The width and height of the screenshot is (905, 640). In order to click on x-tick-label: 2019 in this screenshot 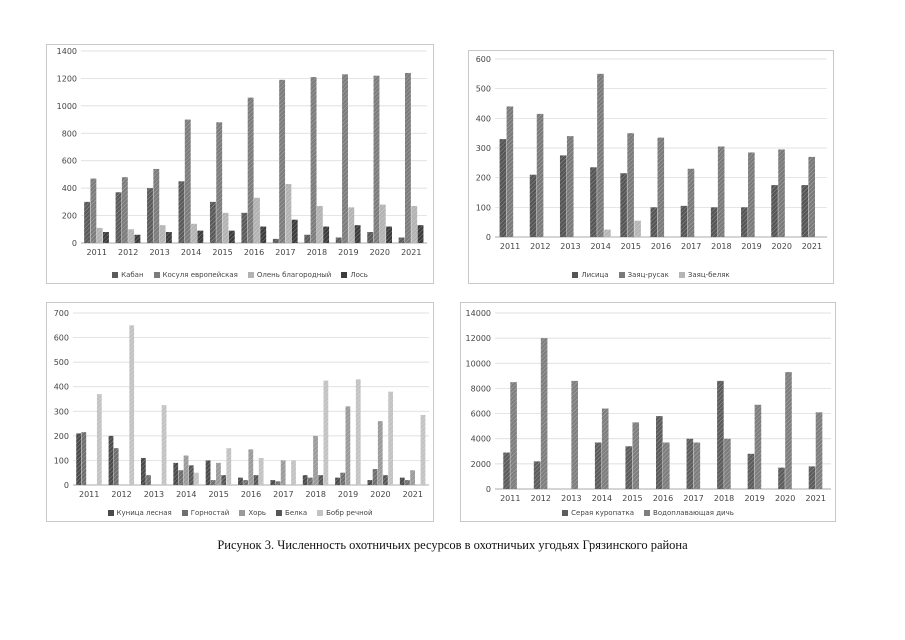, I will do `click(348, 252)`.